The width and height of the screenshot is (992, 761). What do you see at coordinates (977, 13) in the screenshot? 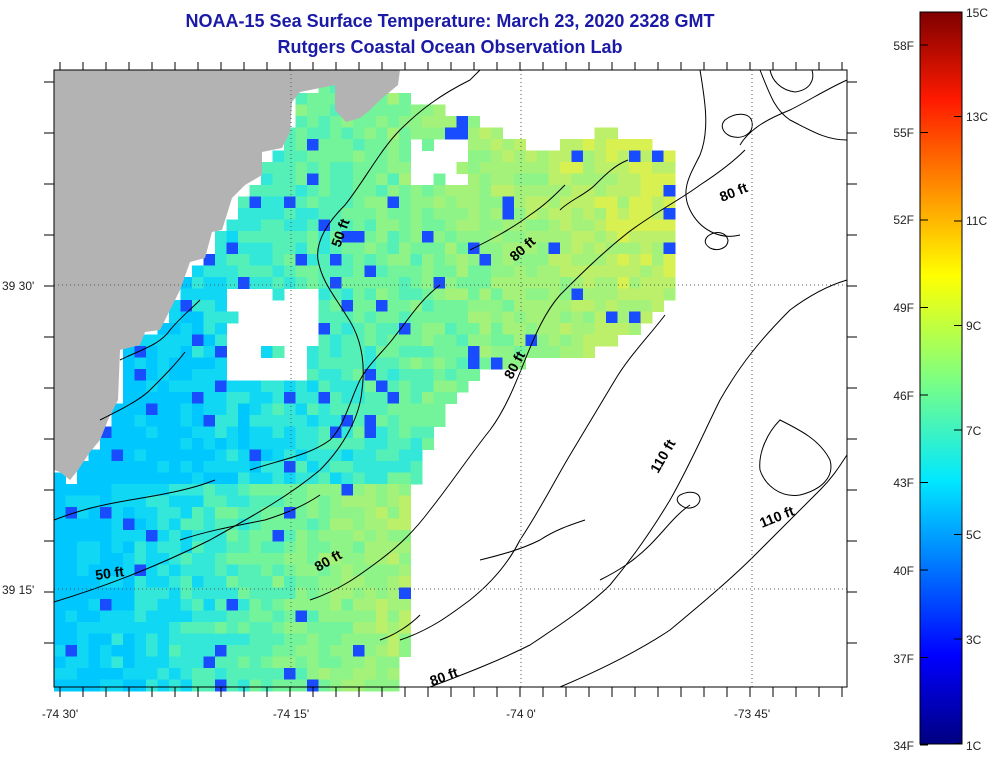
I see `colorbar-label-c: 15C` at bounding box center [977, 13].